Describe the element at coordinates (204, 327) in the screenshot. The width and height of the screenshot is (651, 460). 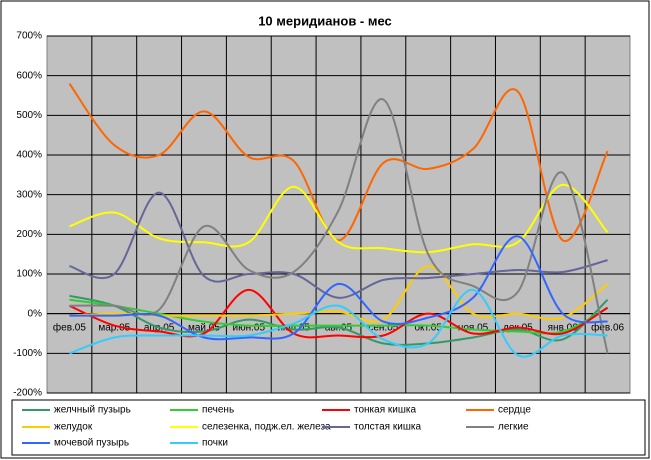
I see `x-tick-label: май.05` at that location.